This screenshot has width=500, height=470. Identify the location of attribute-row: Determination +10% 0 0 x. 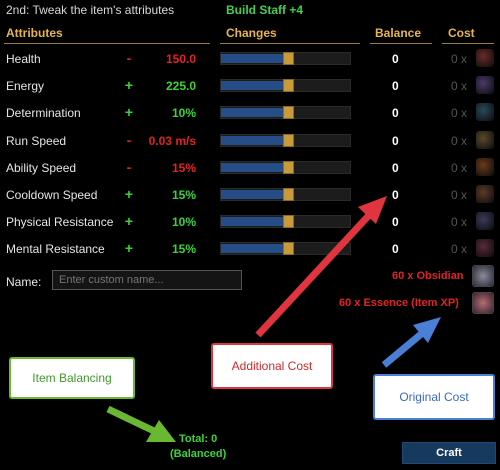
(250, 114).